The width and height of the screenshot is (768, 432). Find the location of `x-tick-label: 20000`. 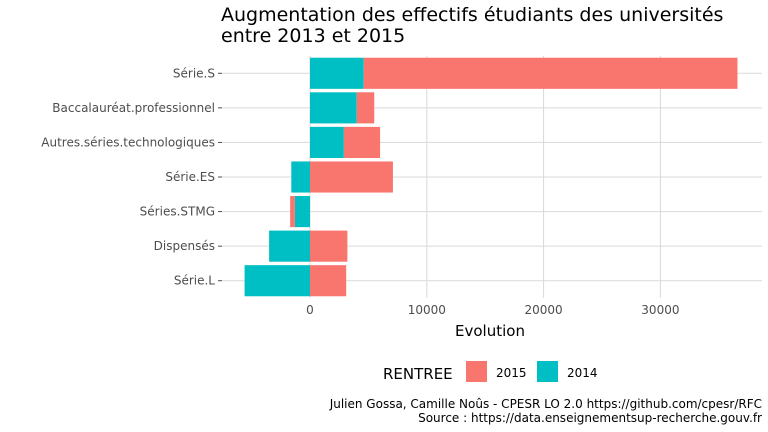

x-tick-label: 20000 is located at coordinates (544, 310).